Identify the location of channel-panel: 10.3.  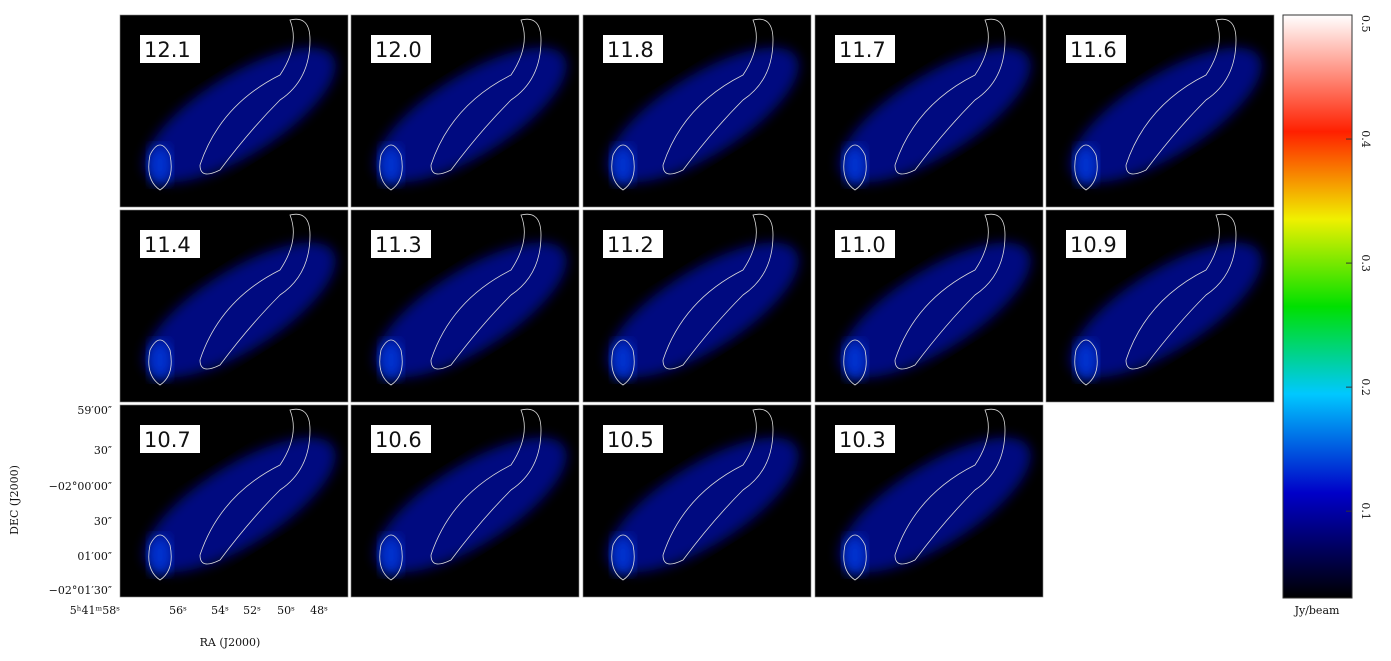
(929, 501).